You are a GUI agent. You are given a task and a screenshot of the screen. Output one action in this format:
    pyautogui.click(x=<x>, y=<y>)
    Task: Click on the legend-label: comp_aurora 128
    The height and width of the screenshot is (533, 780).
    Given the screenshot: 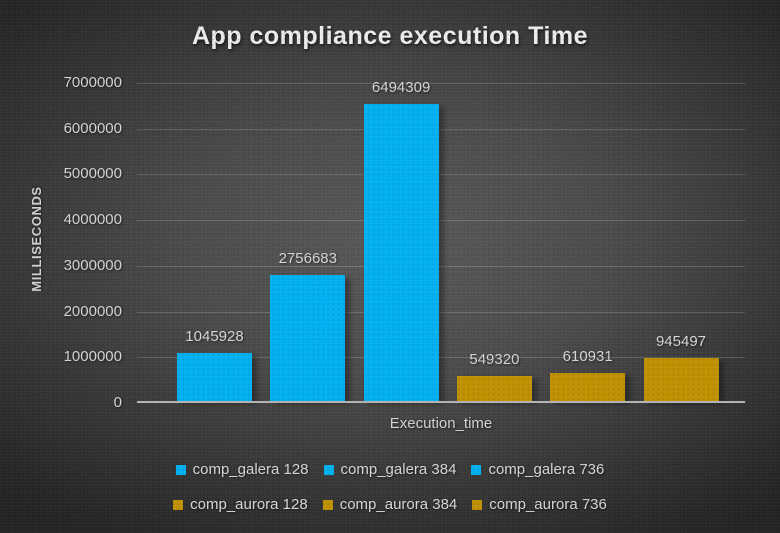 What is the action you would take?
    pyautogui.click(x=249, y=504)
    